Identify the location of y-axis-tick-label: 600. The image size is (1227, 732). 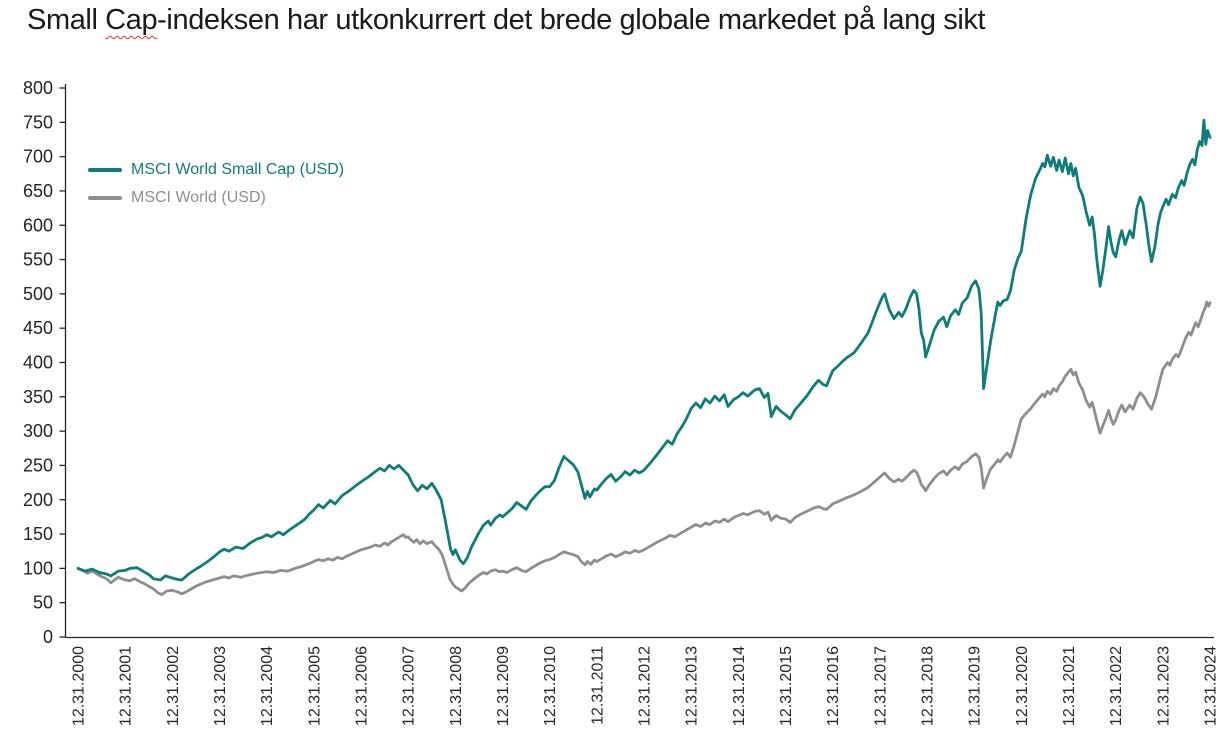
(38, 225).